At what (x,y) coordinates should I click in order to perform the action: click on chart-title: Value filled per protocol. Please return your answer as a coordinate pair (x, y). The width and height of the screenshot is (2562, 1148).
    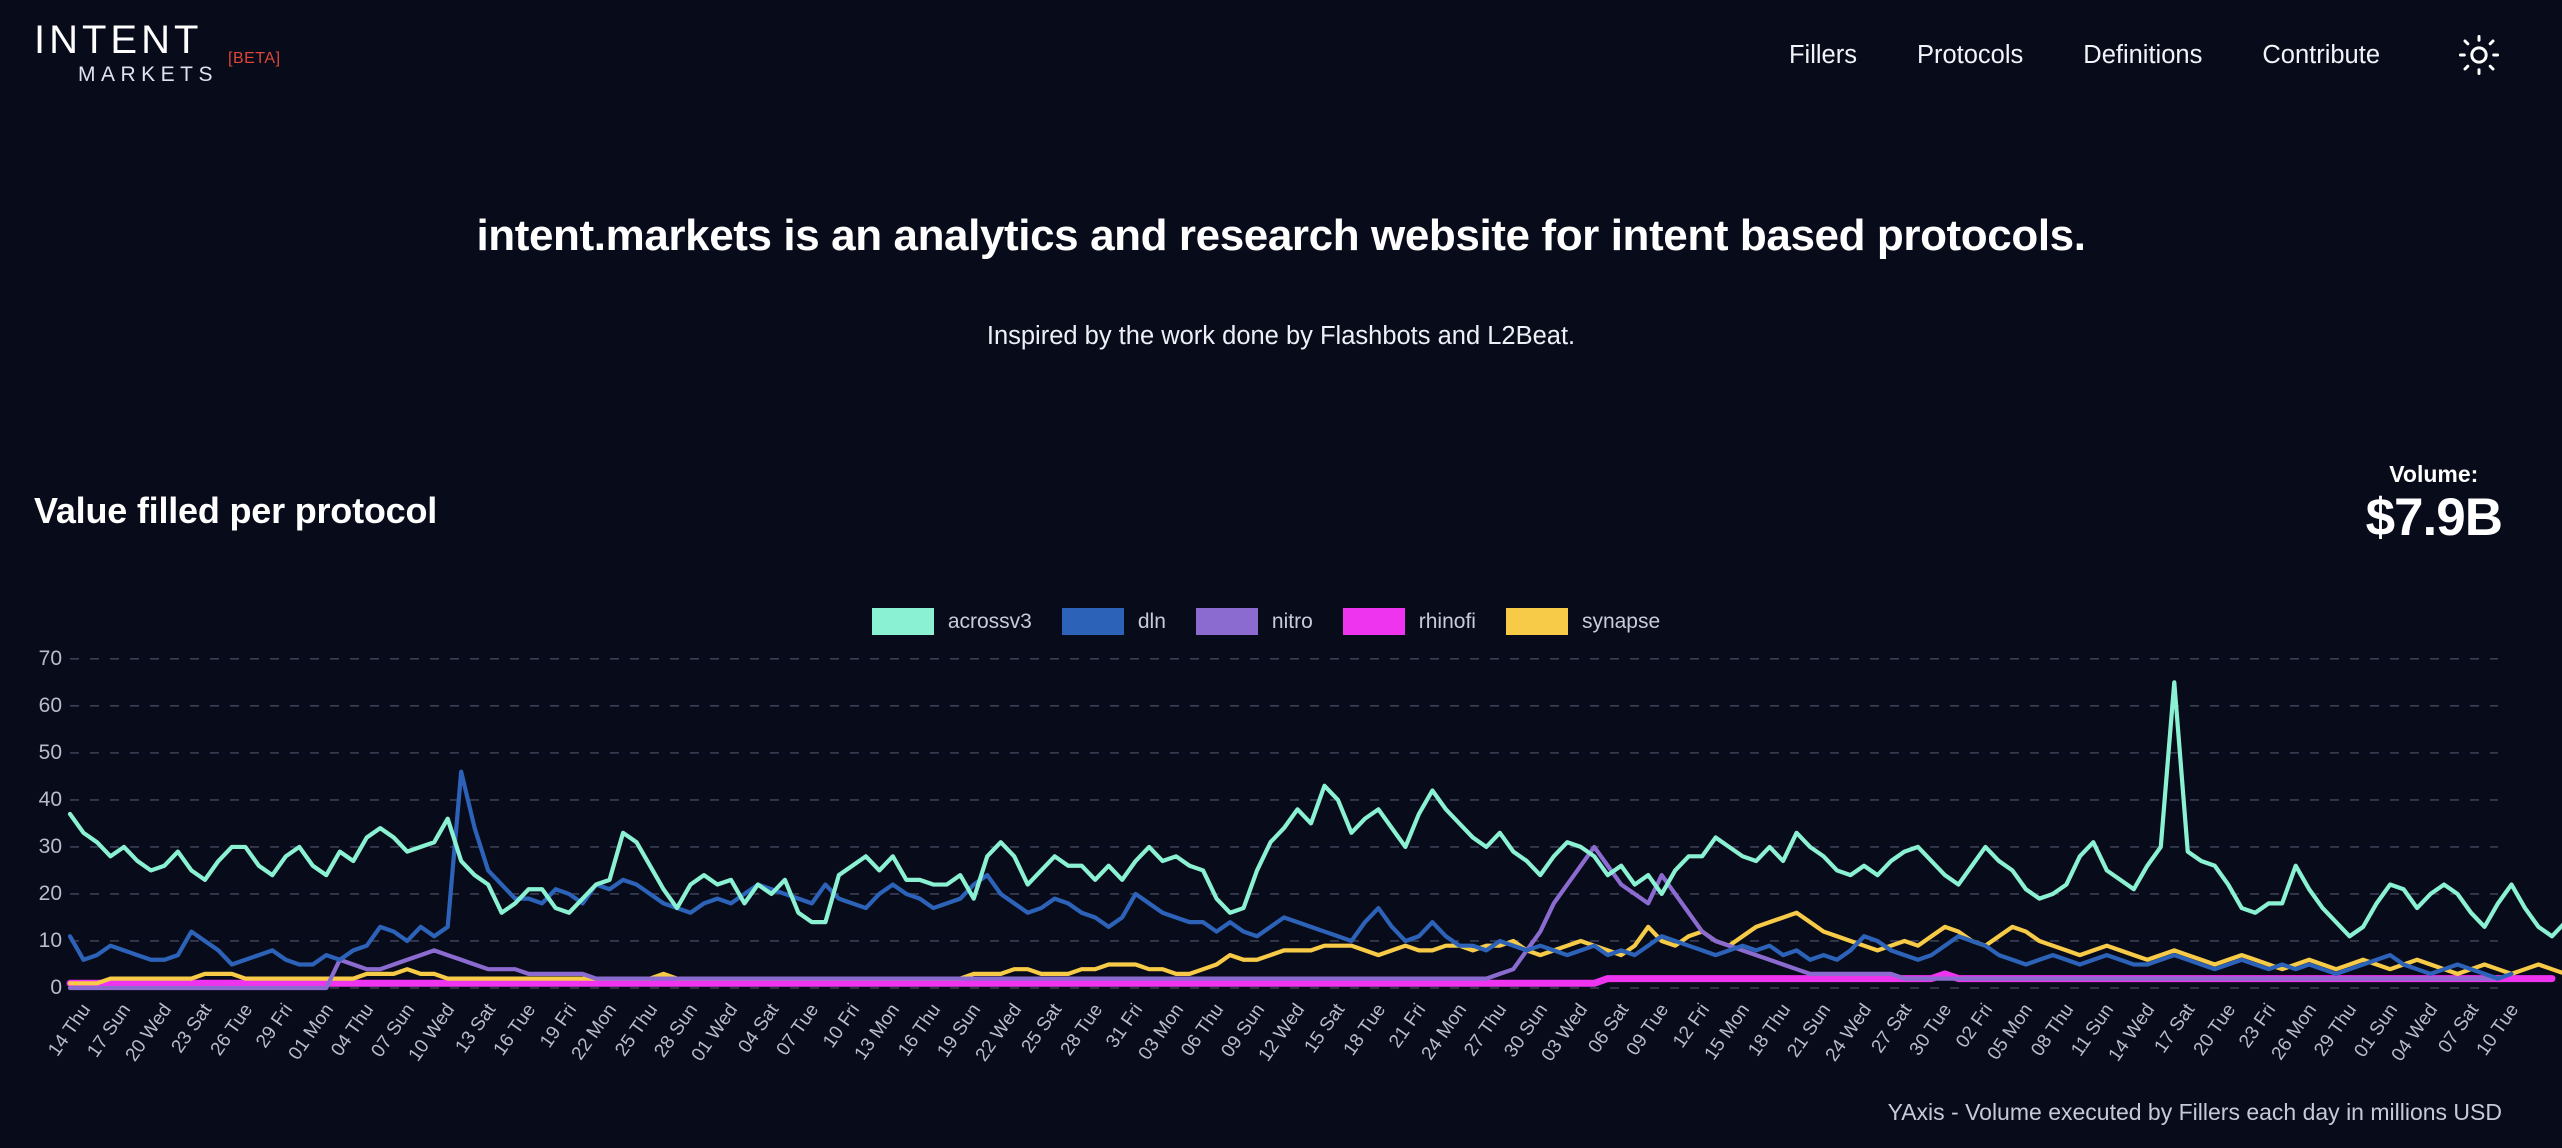
    Looking at the image, I should click on (236, 510).